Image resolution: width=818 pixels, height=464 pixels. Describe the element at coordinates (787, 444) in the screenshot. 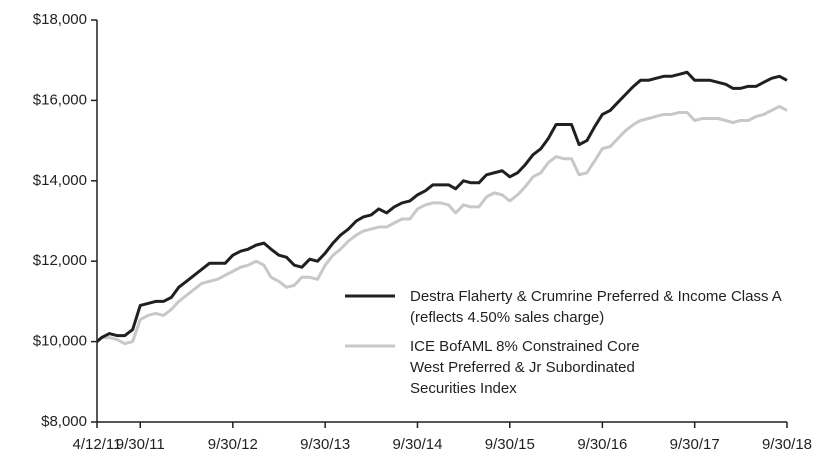

I see `x-tick-label: 9/30/18` at that location.